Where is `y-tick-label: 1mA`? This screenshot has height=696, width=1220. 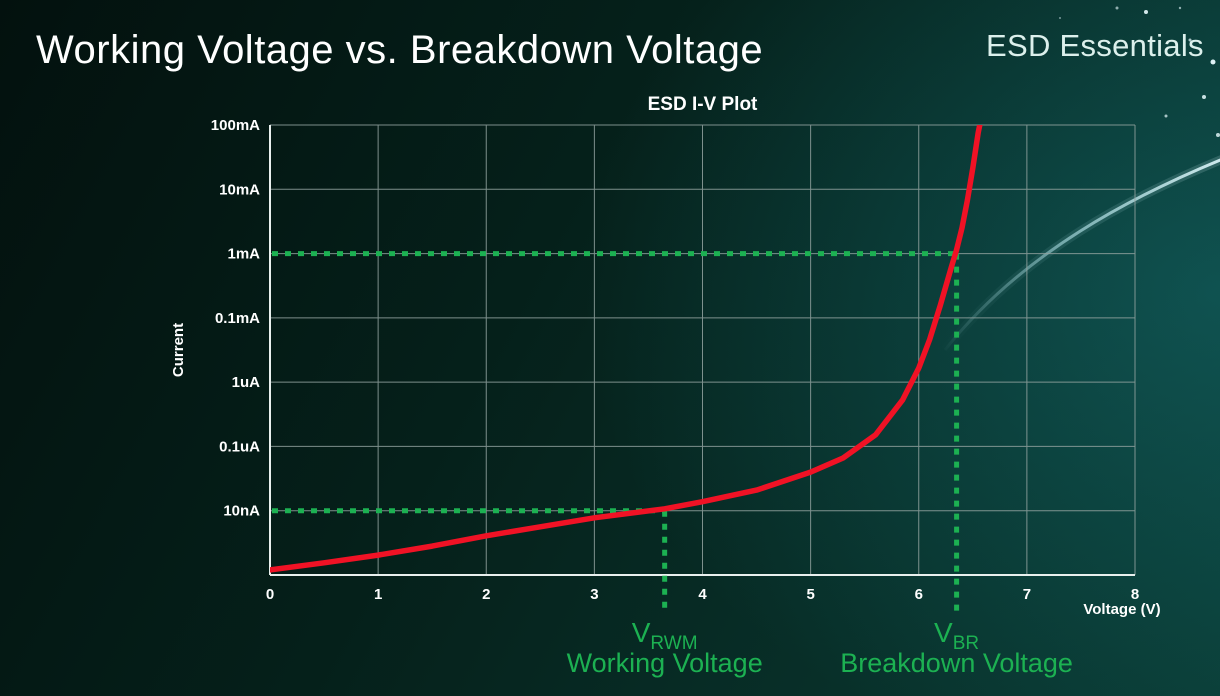
y-tick-label: 1mA is located at coordinates (243, 254).